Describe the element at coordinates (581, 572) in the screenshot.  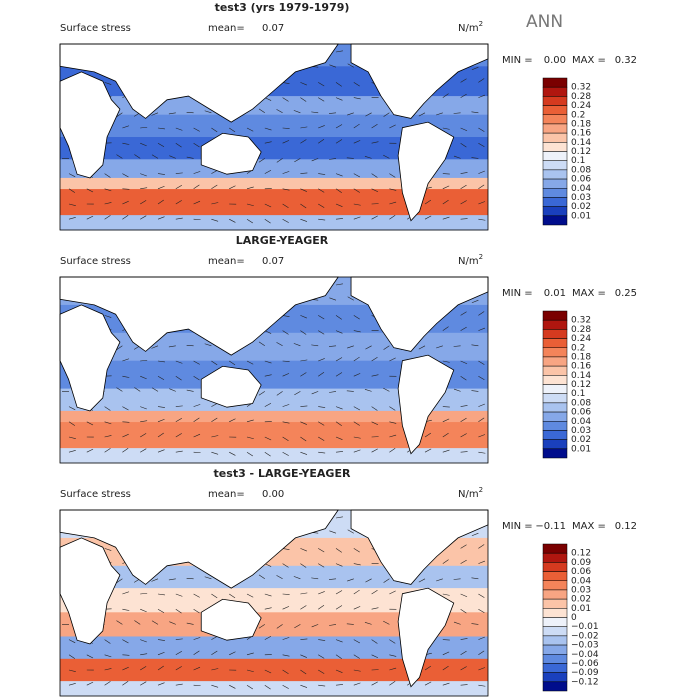
I see `colorbar-label: 0.06` at that location.